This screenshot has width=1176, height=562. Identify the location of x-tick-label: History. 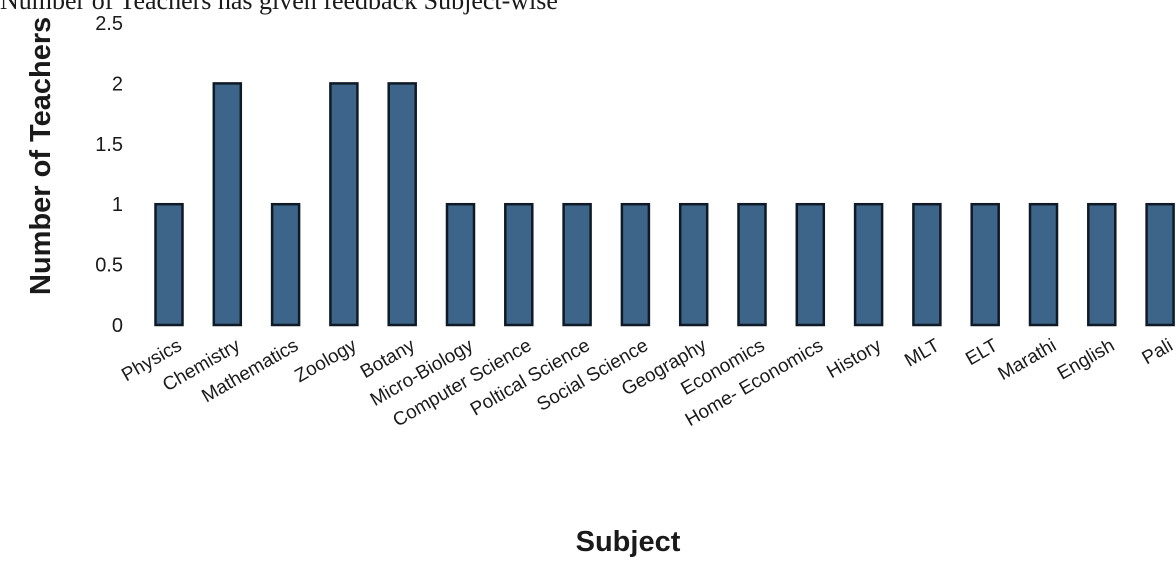
(854, 359).